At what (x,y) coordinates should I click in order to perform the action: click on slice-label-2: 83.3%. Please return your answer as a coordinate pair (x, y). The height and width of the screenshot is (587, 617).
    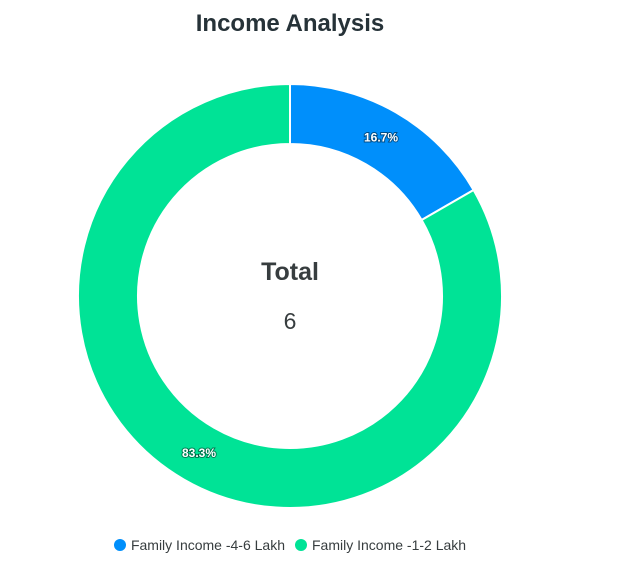
    Looking at the image, I should click on (199, 453).